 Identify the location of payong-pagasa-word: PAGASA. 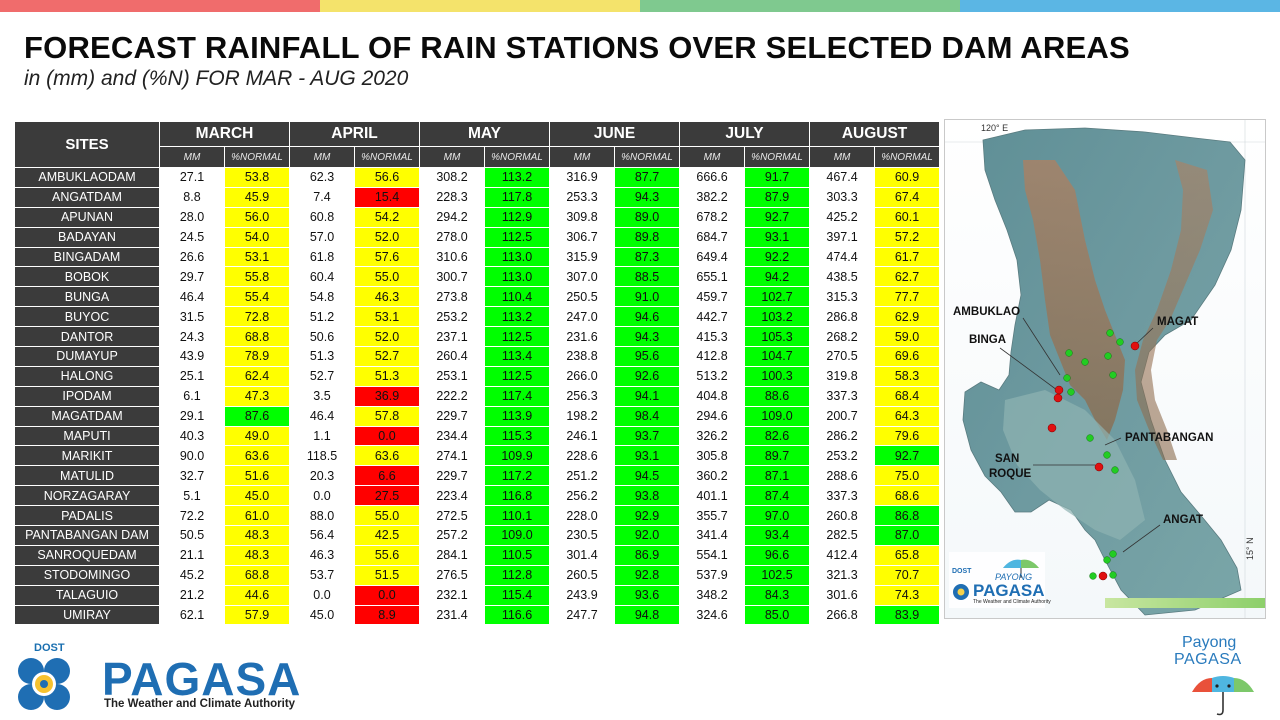
(1208, 659).